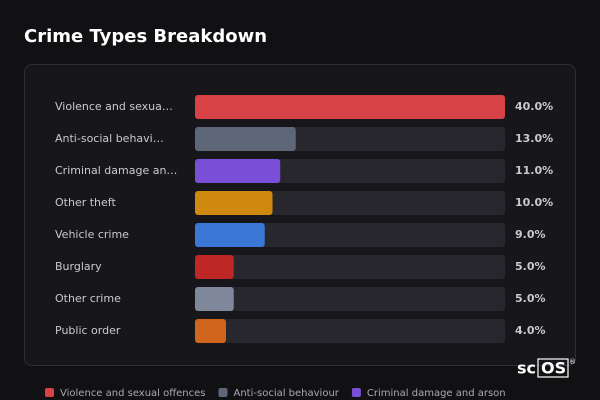 Image resolution: width=600 pixels, height=400 pixels. What do you see at coordinates (530, 234) in the screenshot?
I see `value-label: 9.0%` at bounding box center [530, 234].